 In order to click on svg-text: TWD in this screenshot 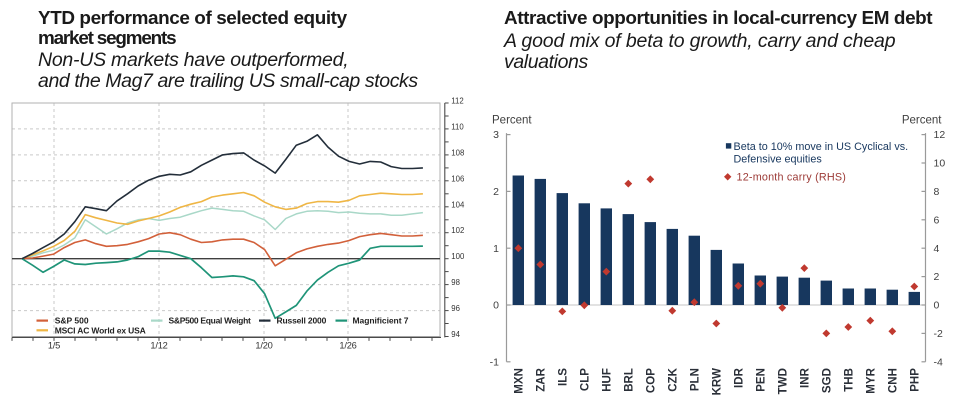, I will do `click(783, 381)`.